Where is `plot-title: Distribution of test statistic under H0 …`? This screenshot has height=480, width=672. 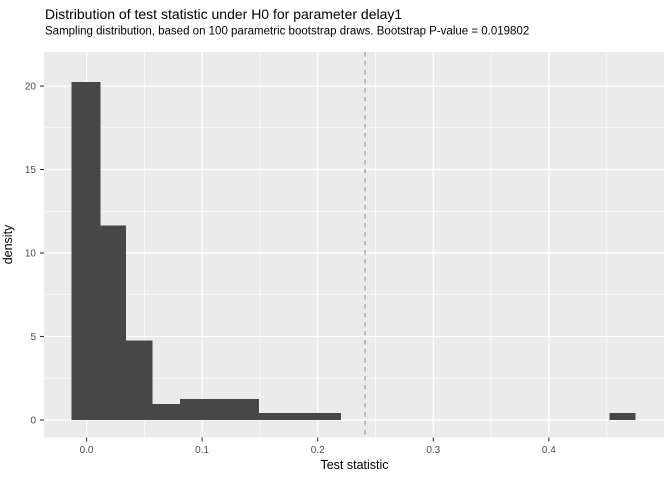 plot-title: Distribution of test statistic under H0 … is located at coordinates (223, 14).